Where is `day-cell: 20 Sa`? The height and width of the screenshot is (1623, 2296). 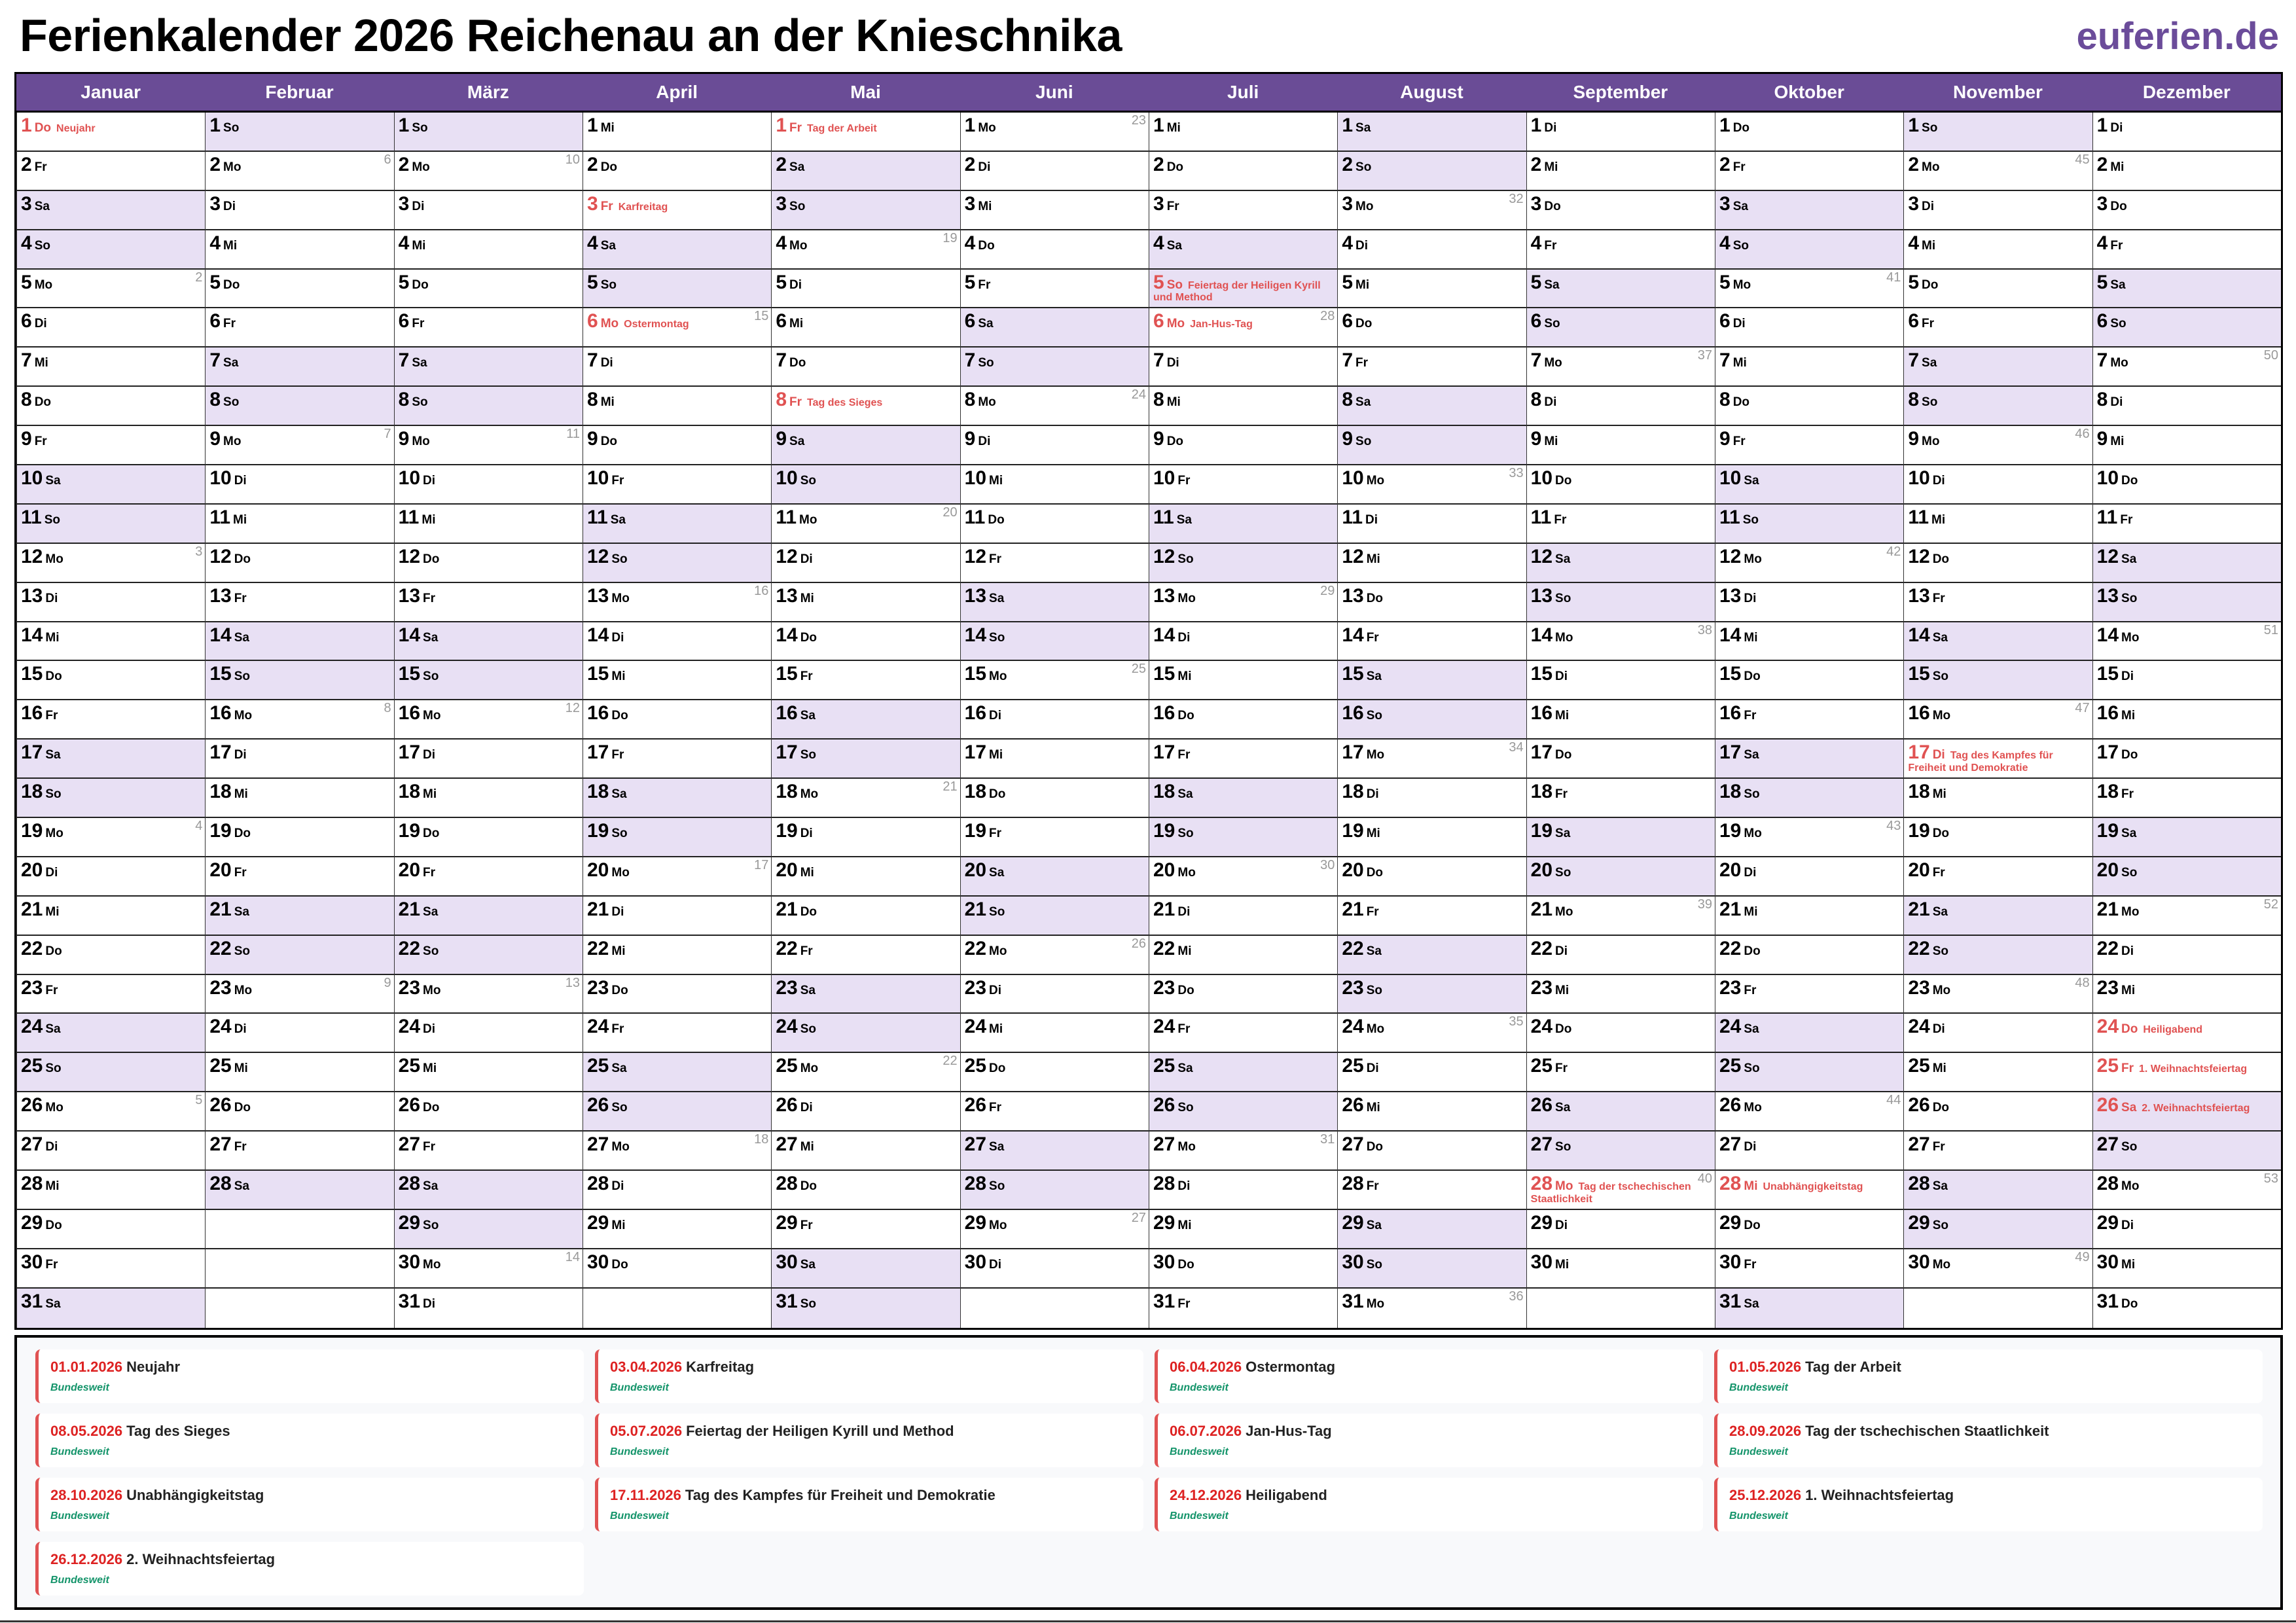
day-cell: 20 Sa is located at coordinates (1054, 877).